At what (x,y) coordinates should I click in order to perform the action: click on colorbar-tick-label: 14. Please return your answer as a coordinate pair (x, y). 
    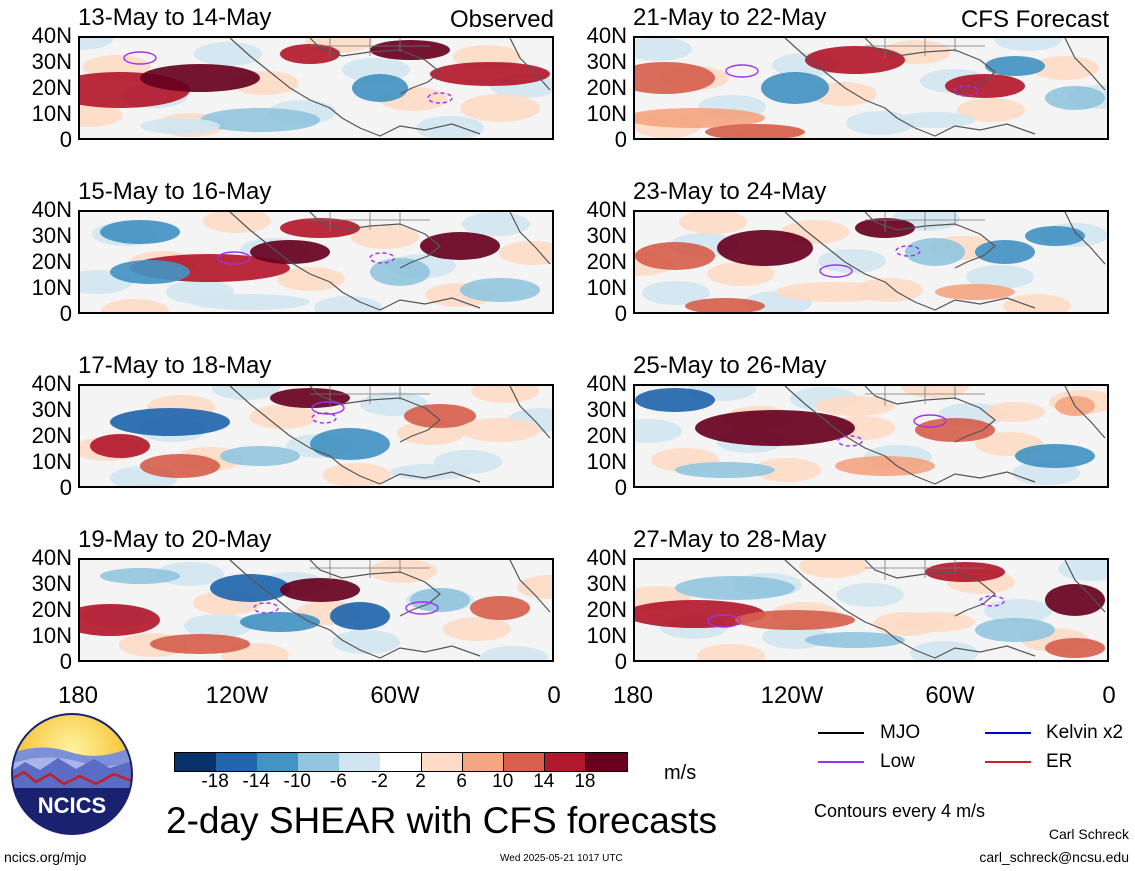
    Looking at the image, I should click on (544, 781).